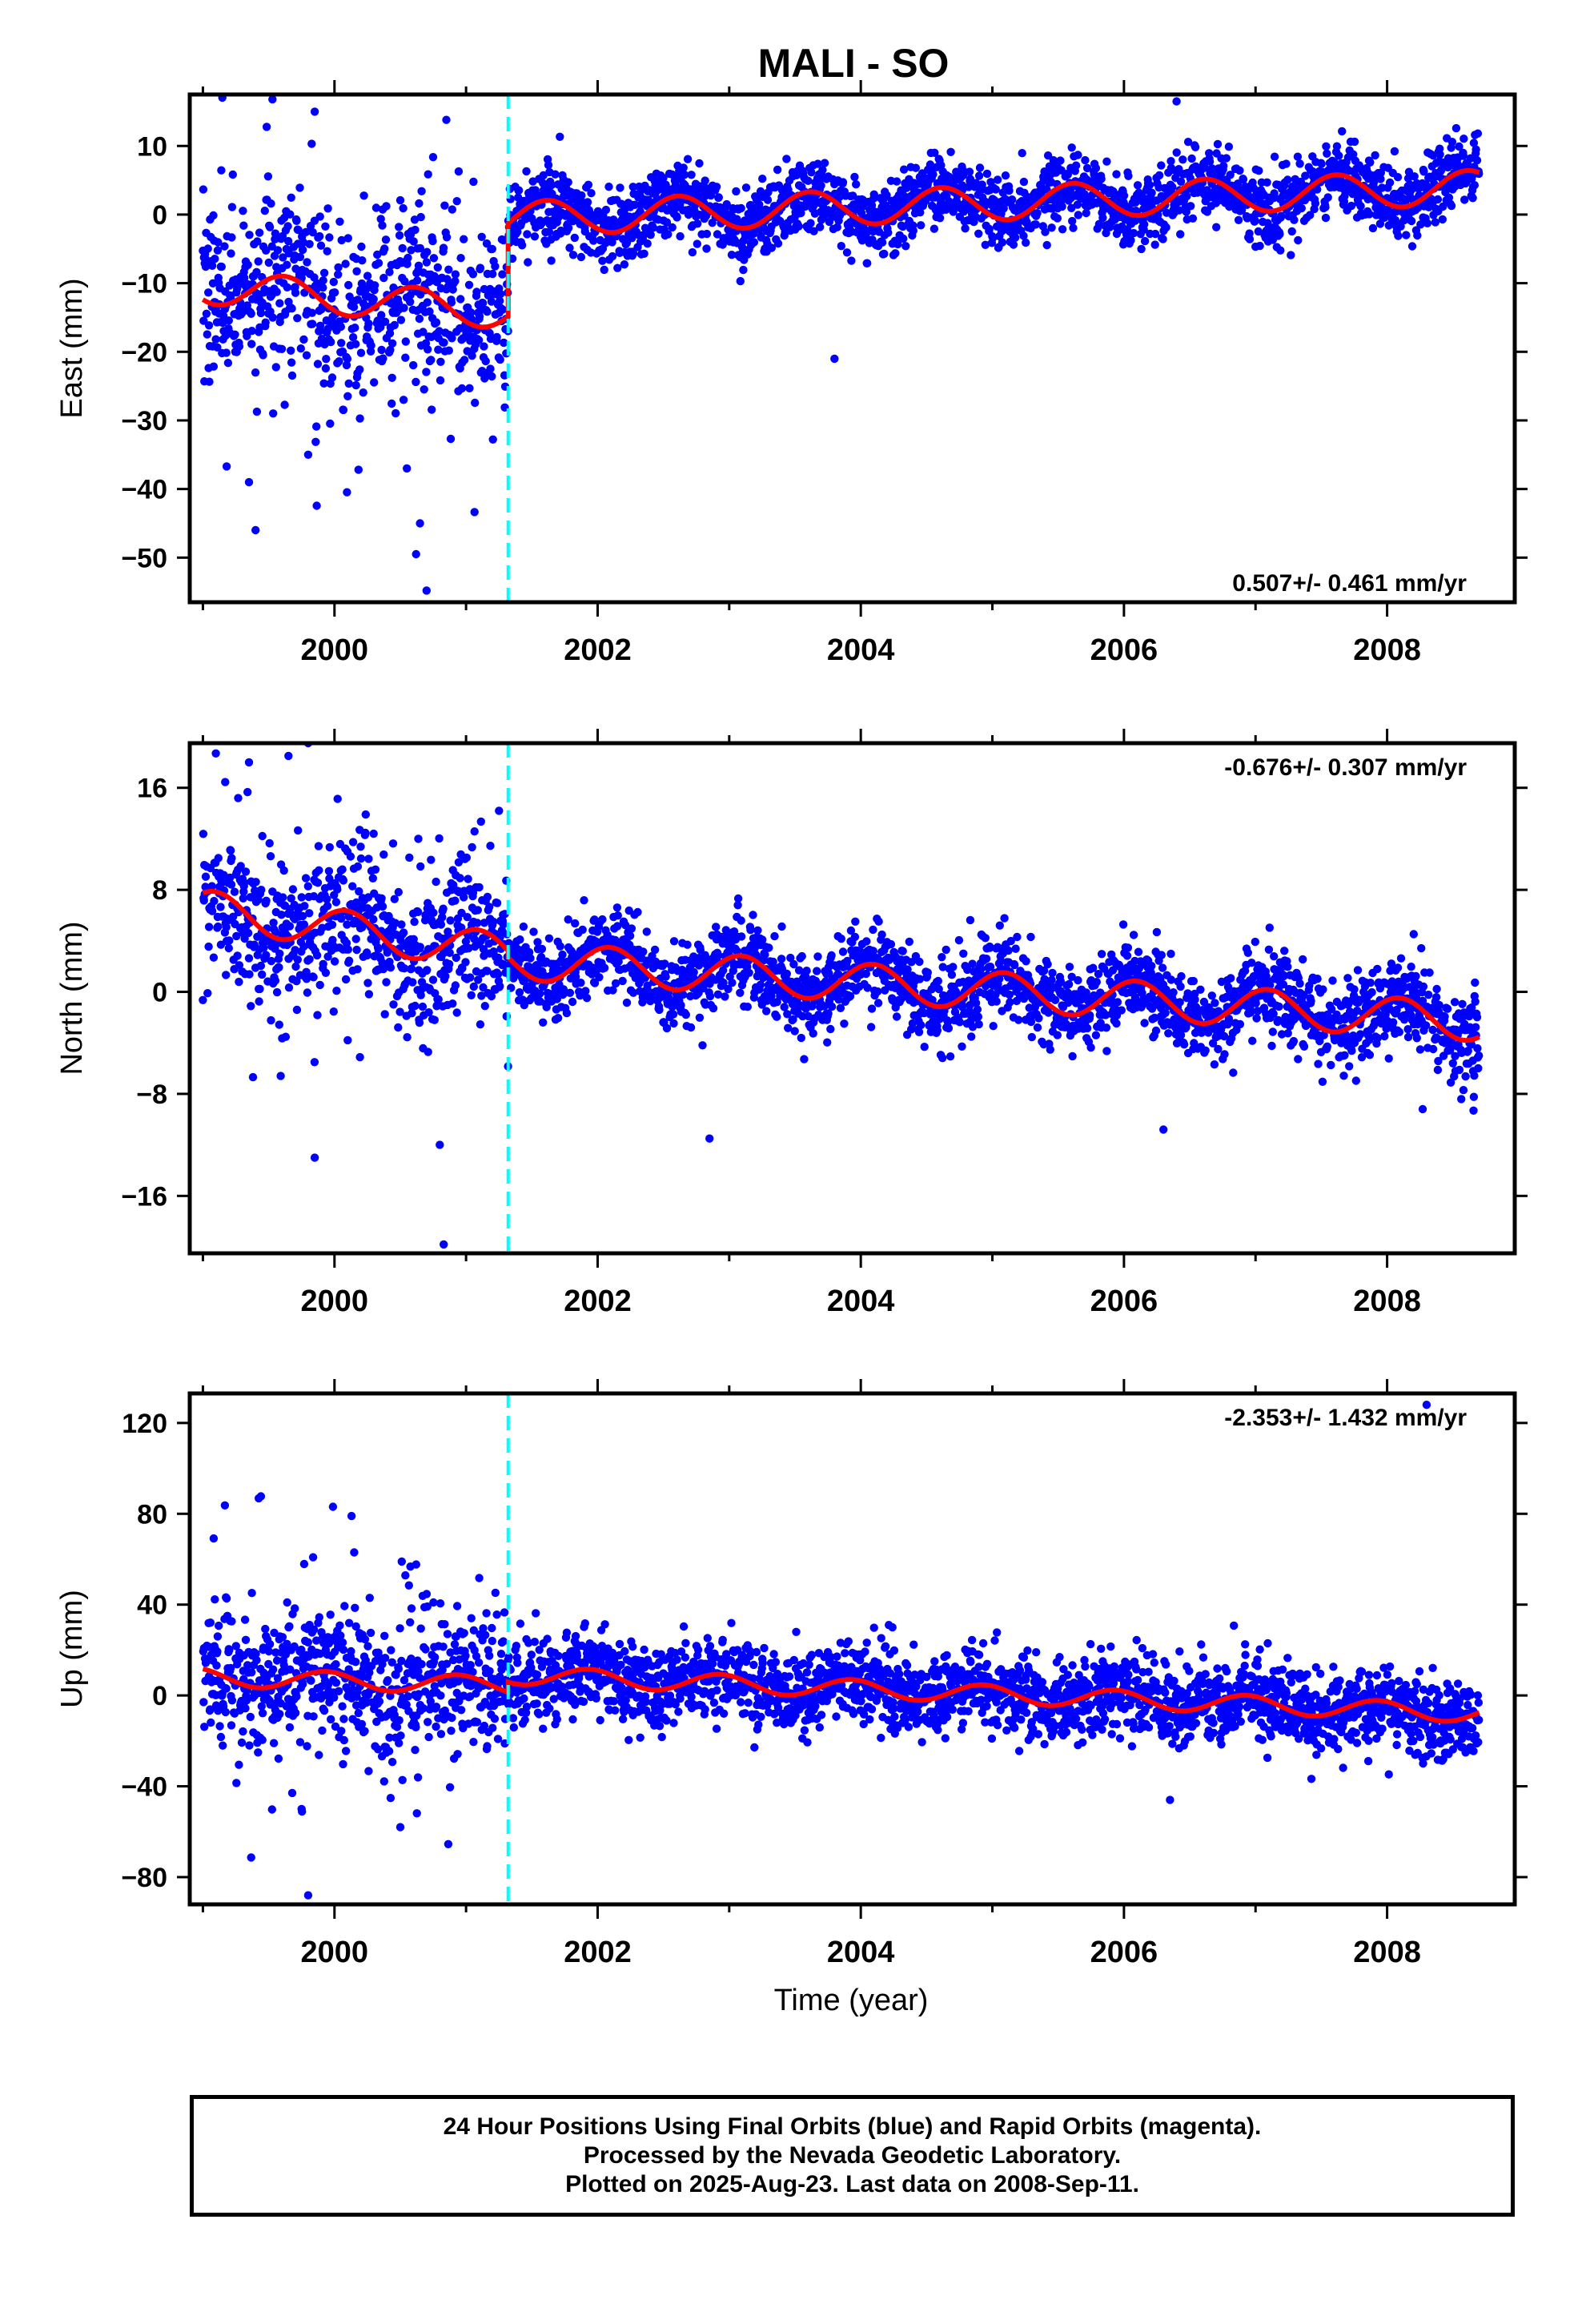 This screenshot has height=2324, width=1582. What do you see at coordinates (144, 558) in the screenshot?
I see `y-tick-label: −50` at bounding box center [144, 558].